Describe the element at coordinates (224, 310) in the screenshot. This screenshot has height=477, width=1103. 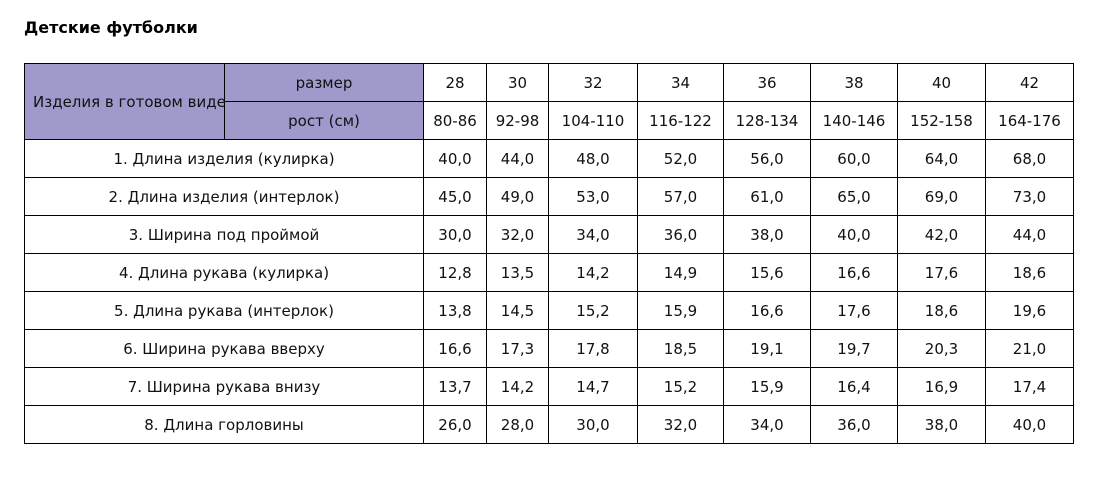
I see `row-label: 5. Длина рукава (интерлок)` at that location.